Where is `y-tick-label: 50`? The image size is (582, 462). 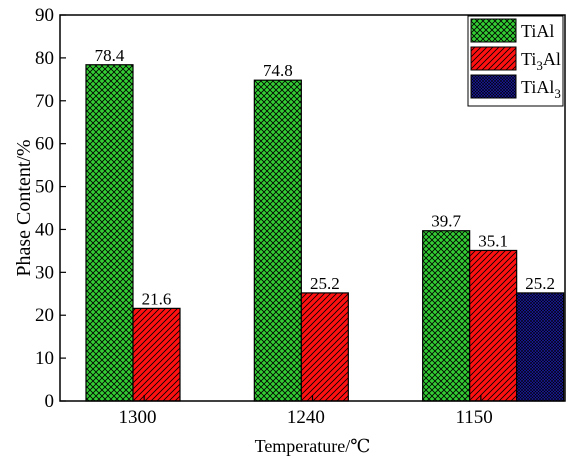
y-tick-label: 50 is located at coordinates (44, 187).